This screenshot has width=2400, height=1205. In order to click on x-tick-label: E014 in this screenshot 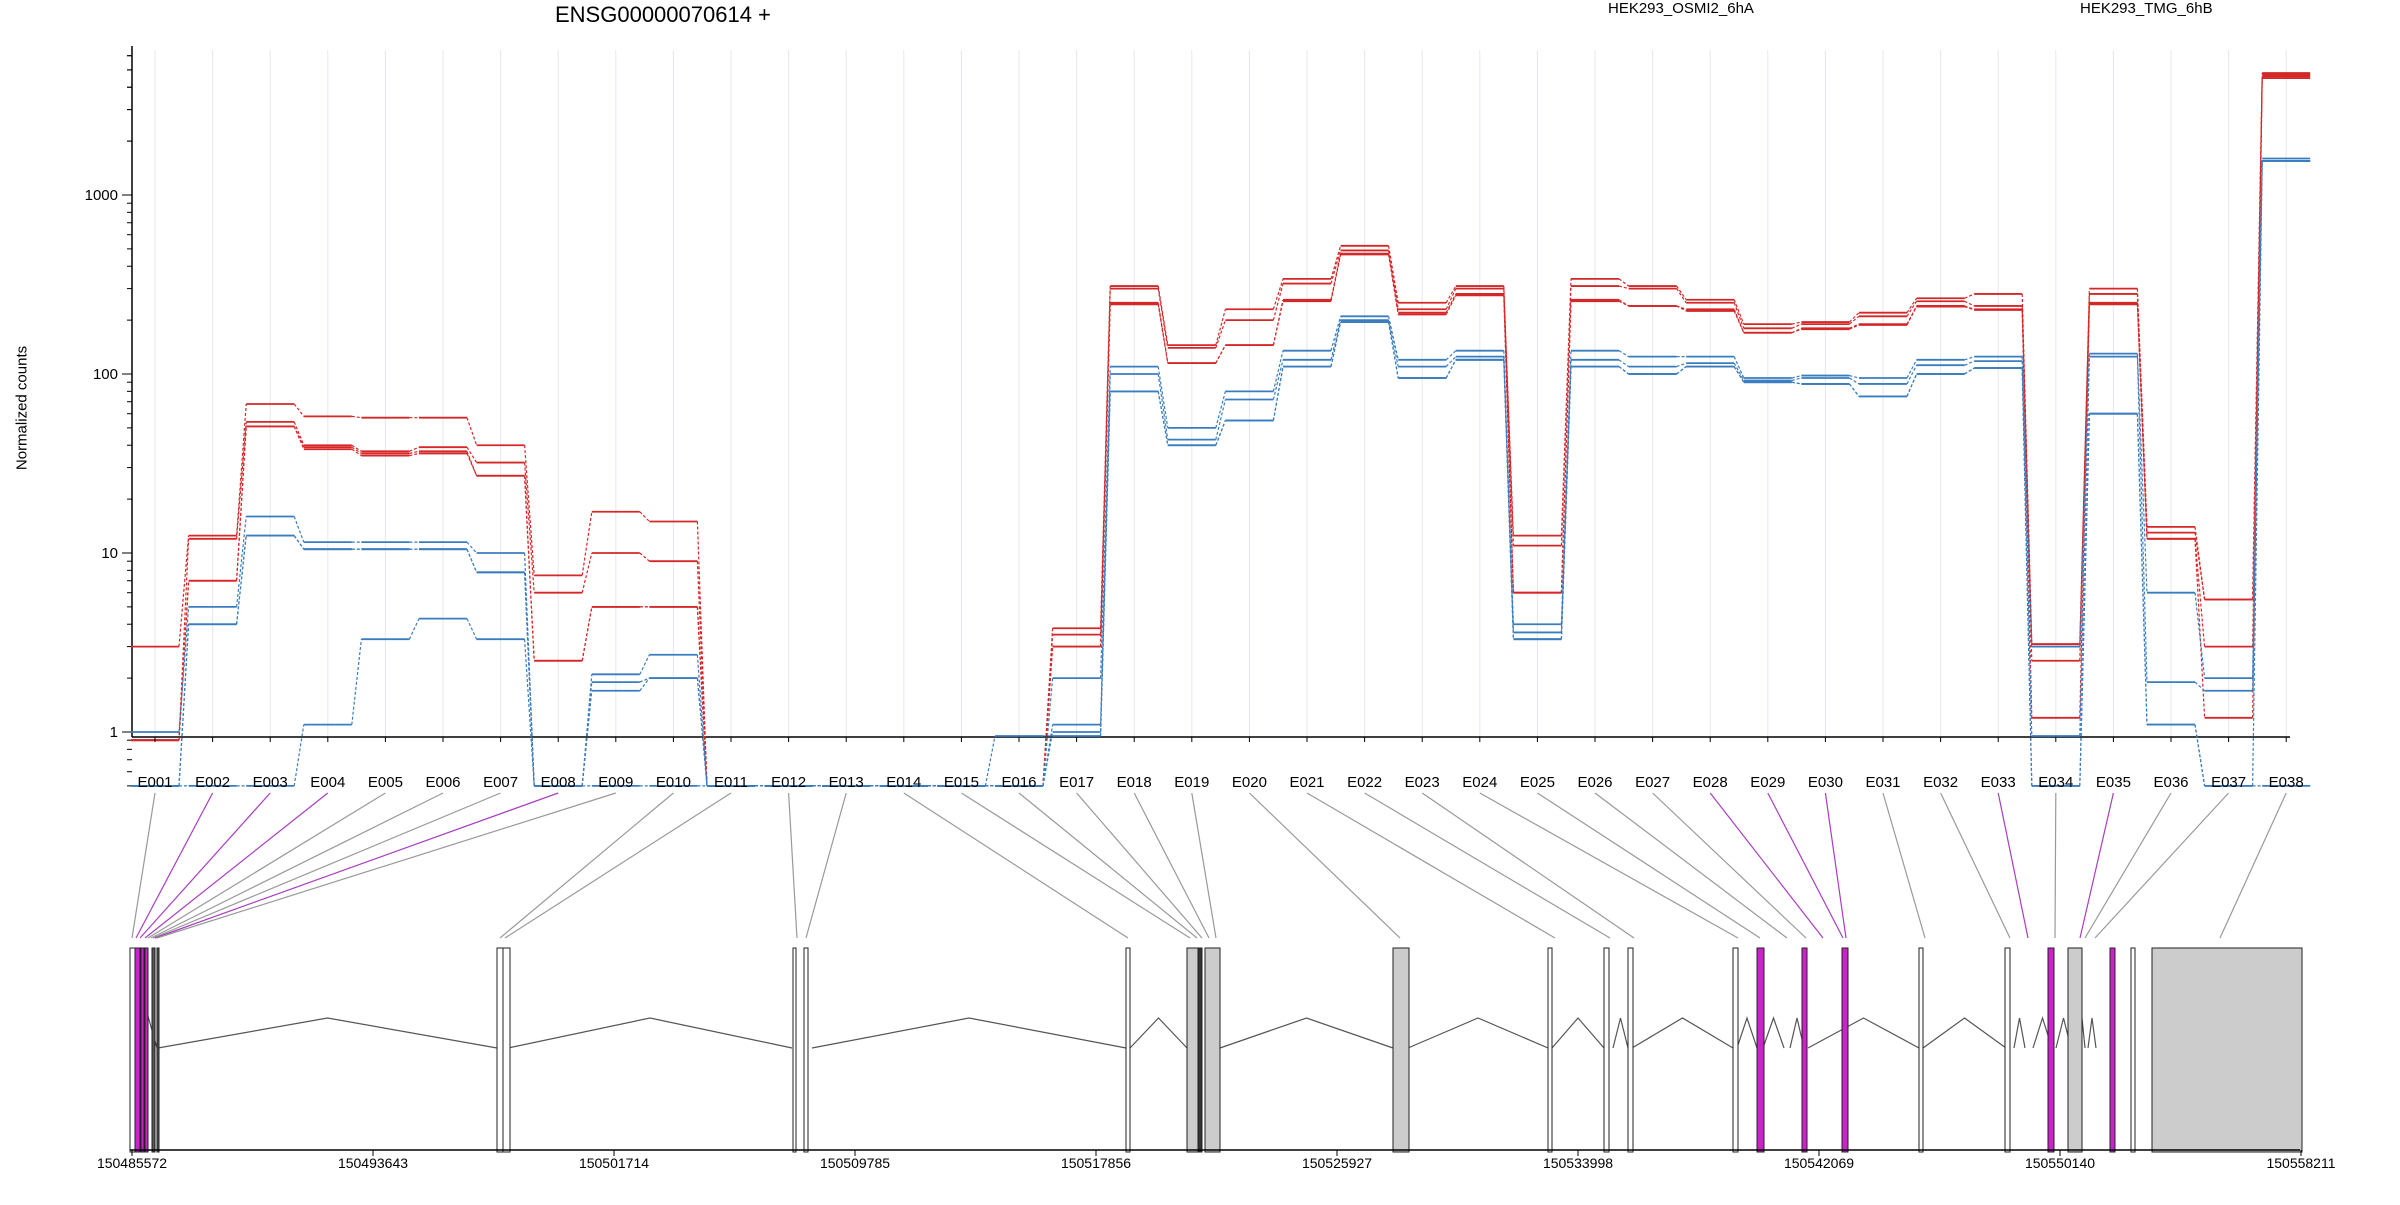, I will do `click(903, 782)`.